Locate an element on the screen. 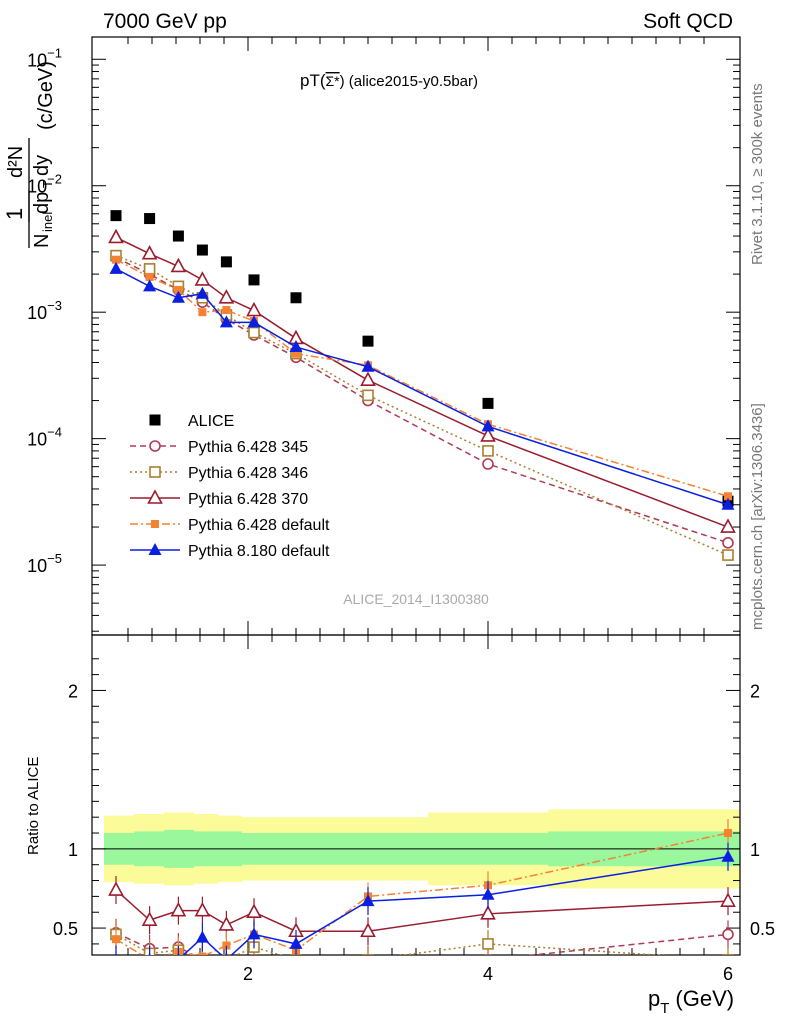 Image resolution: width=786 pixels, height=1024 pixels. y-tick-exponent: −5 is located at coordinates (54, 558).